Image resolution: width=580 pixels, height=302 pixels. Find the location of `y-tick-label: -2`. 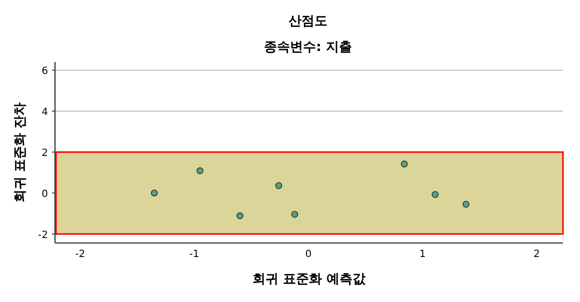

y-tick-label: -2 is located at coordinates (43, 235).